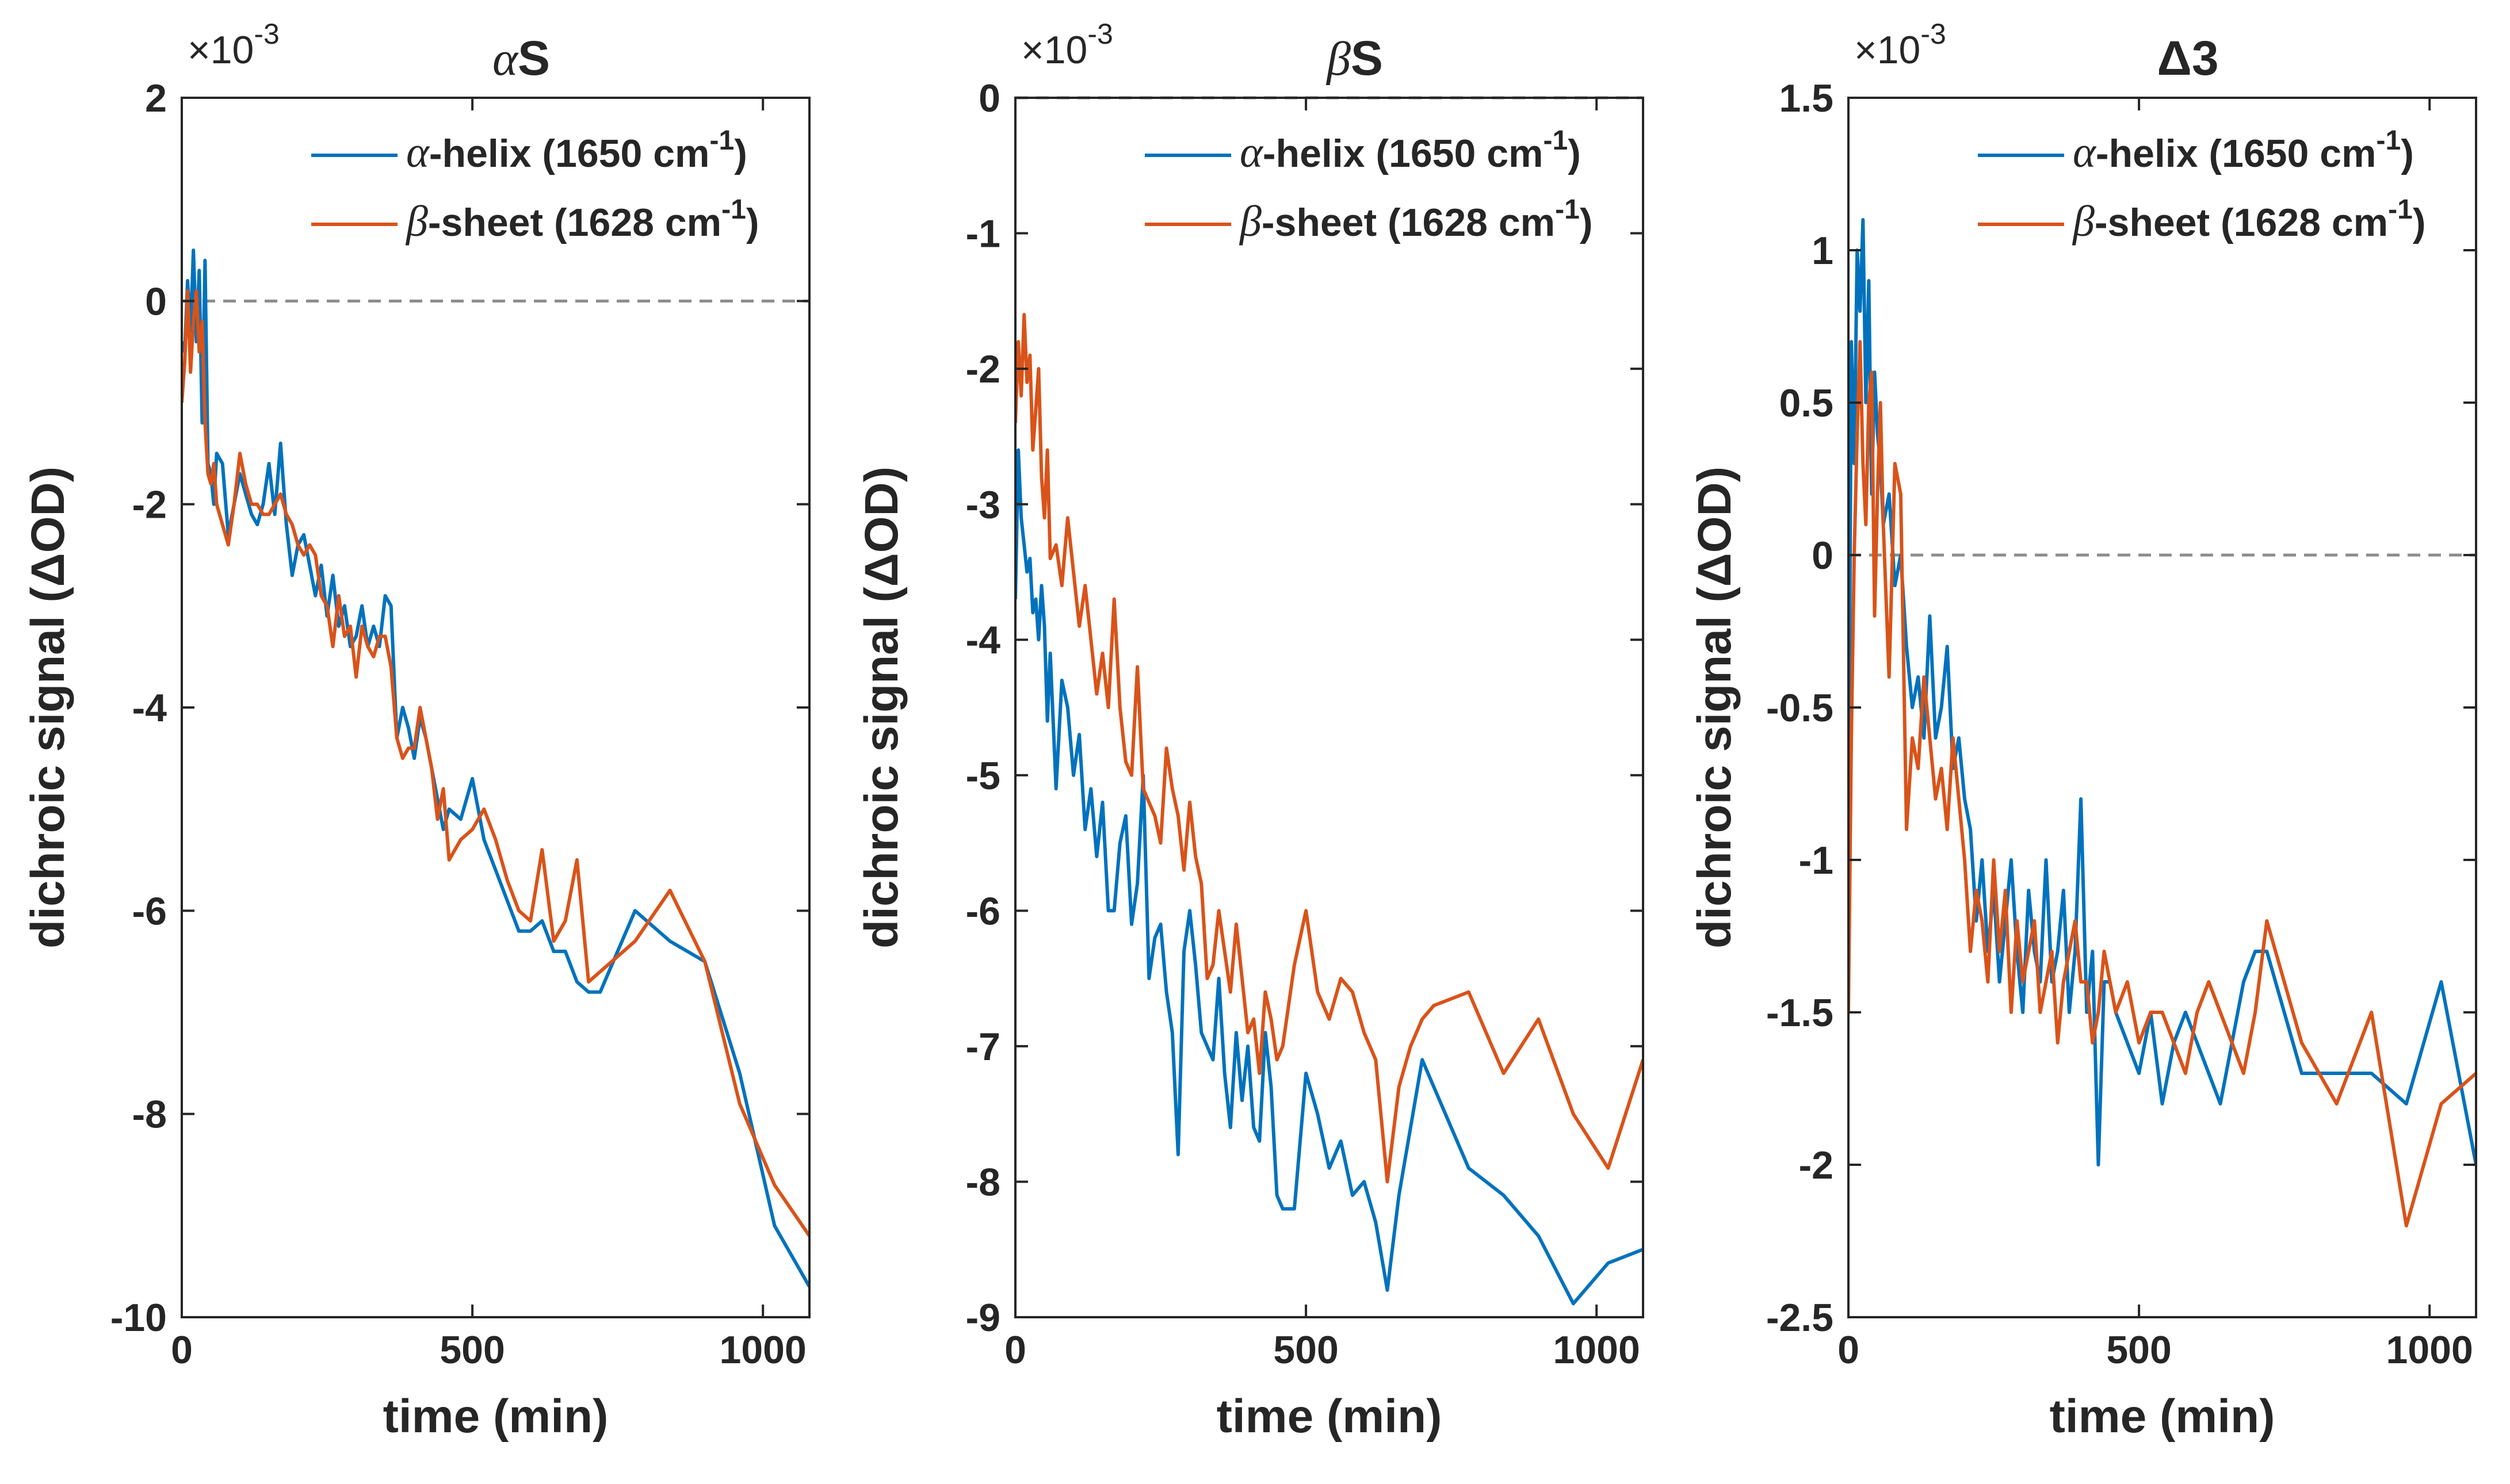 The image size is (2510, 1484). I want to click on y-tick-label: -7, so click(983, 1047).